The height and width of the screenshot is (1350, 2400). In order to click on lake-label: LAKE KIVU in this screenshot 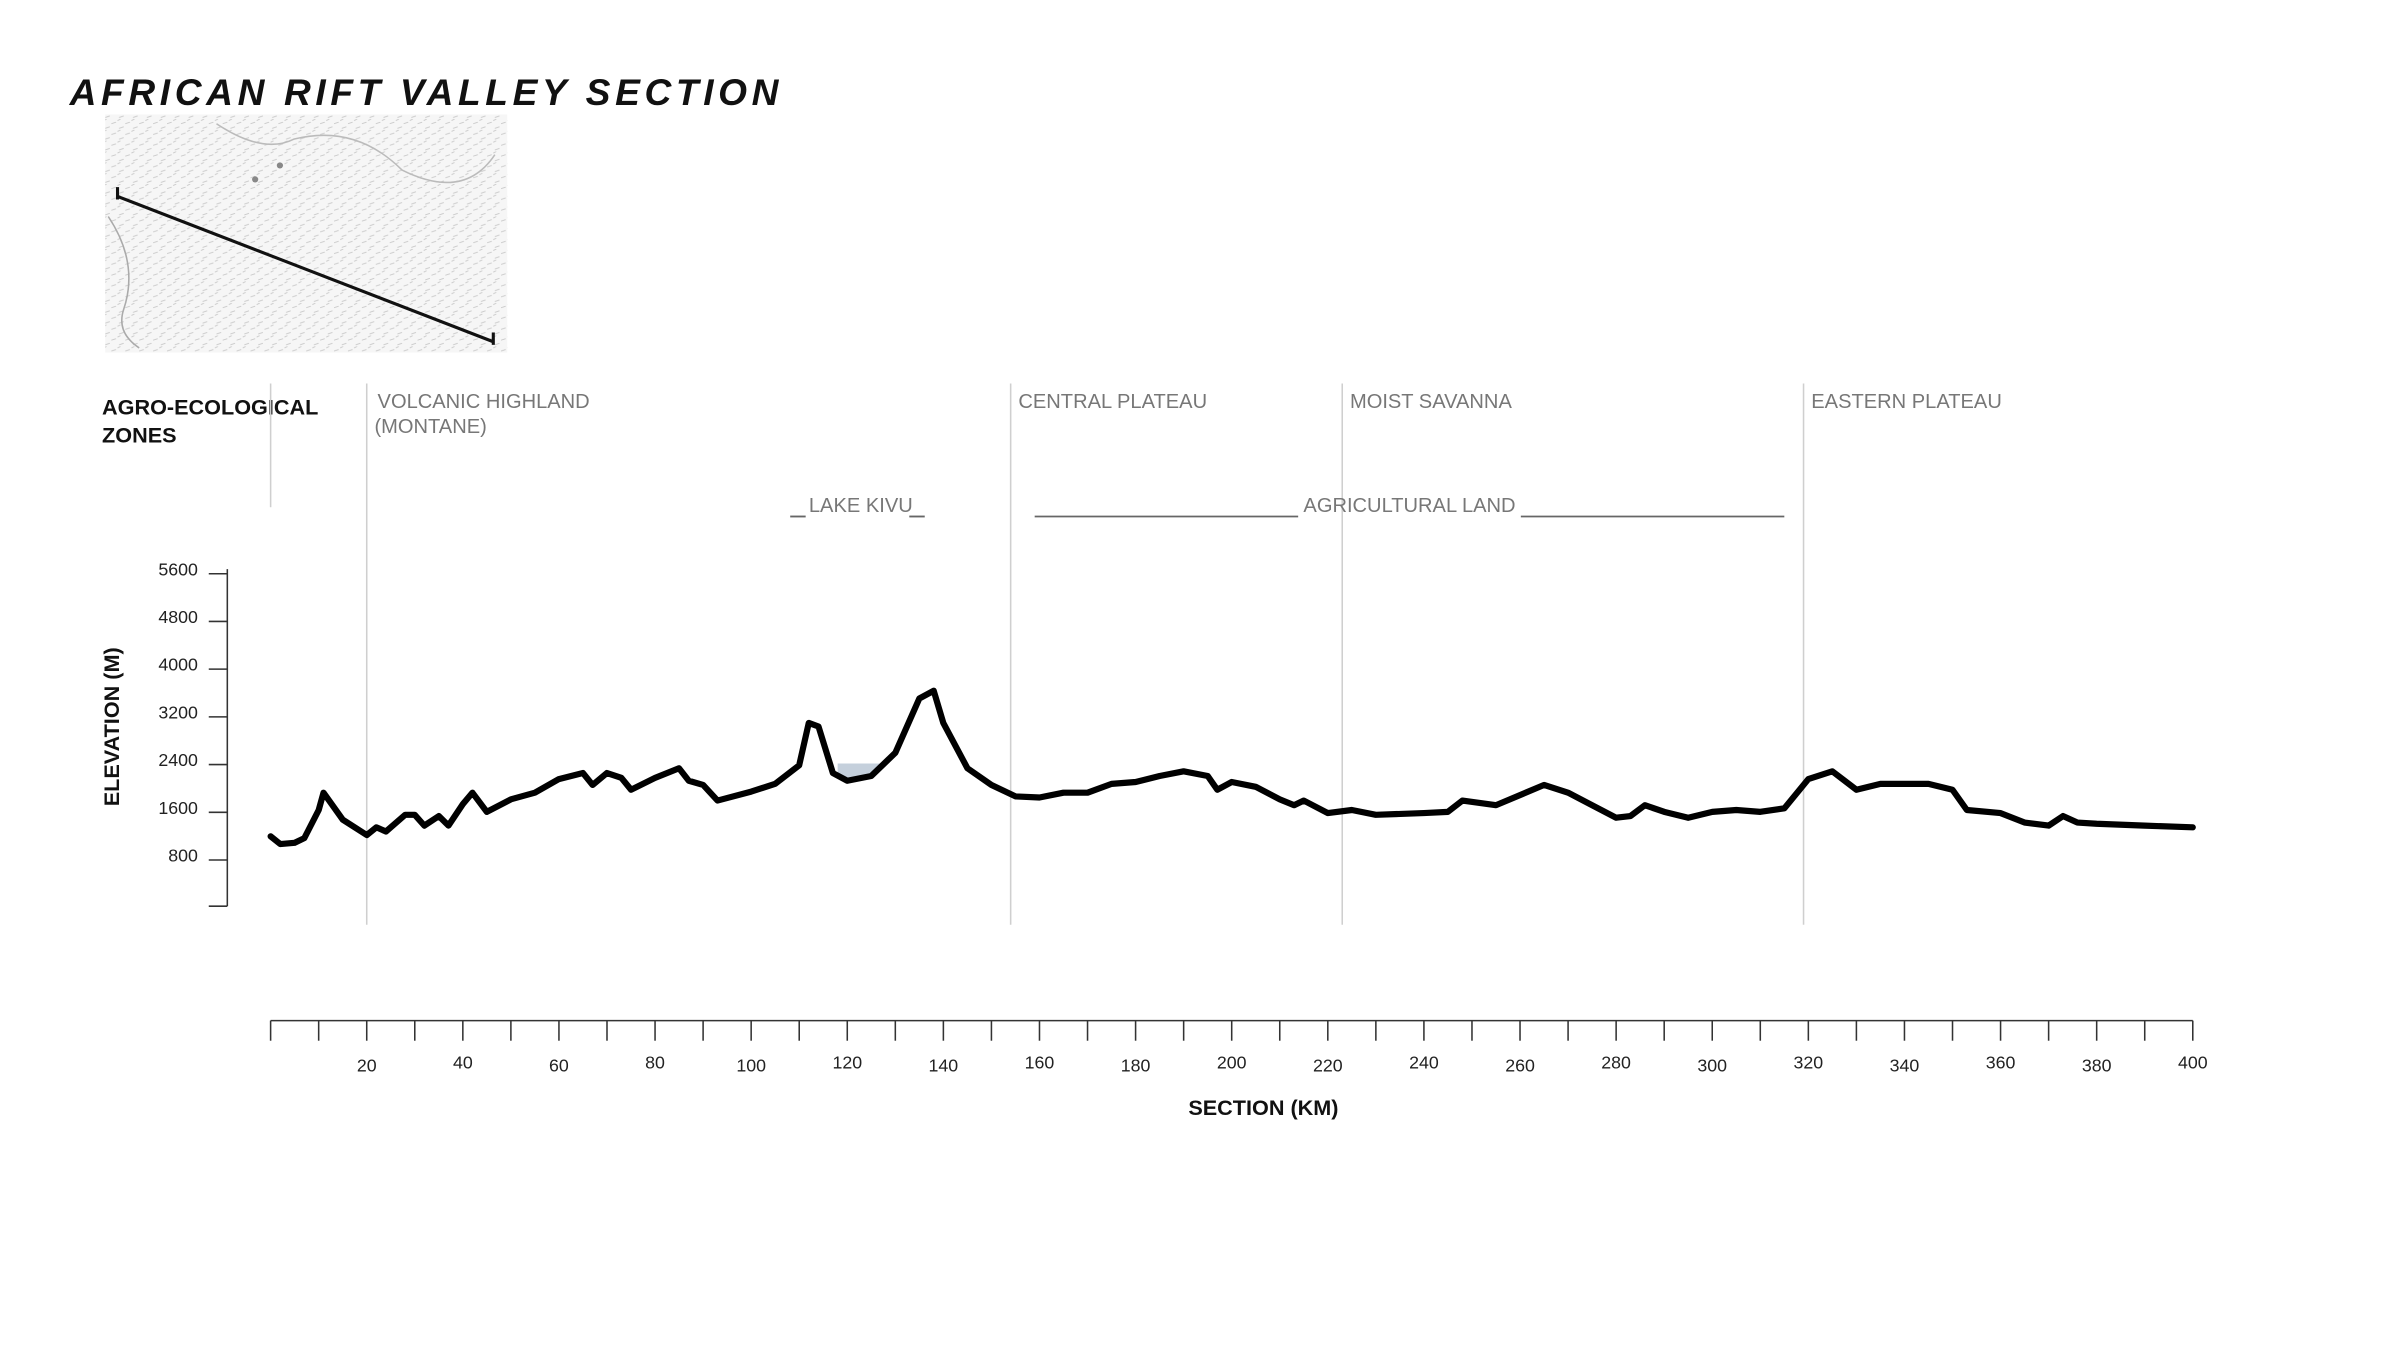, I will do `click(861, 506)`.